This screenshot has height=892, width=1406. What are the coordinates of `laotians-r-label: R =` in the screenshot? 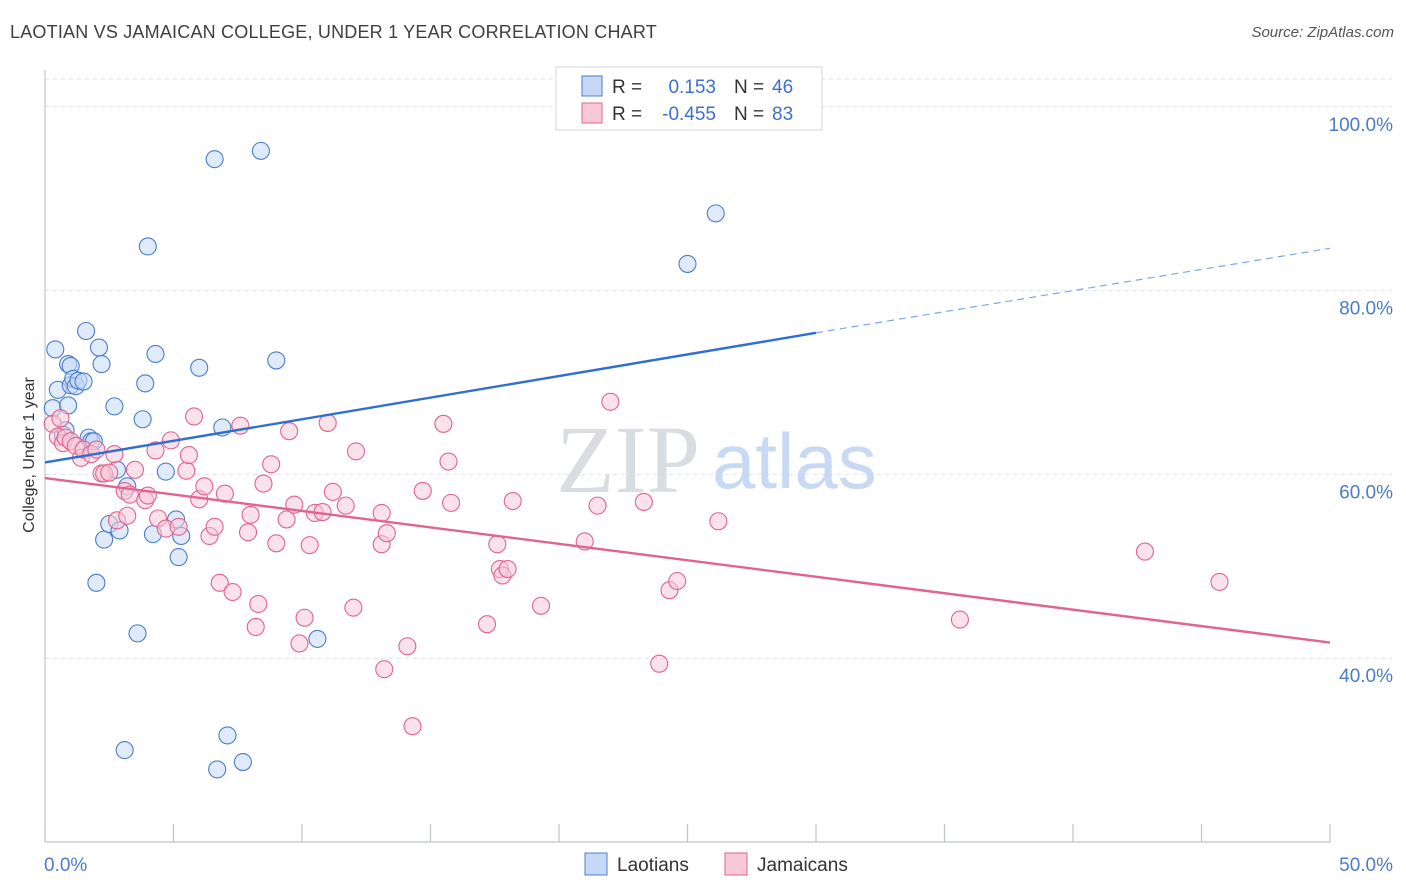 It's located at (627, 87).